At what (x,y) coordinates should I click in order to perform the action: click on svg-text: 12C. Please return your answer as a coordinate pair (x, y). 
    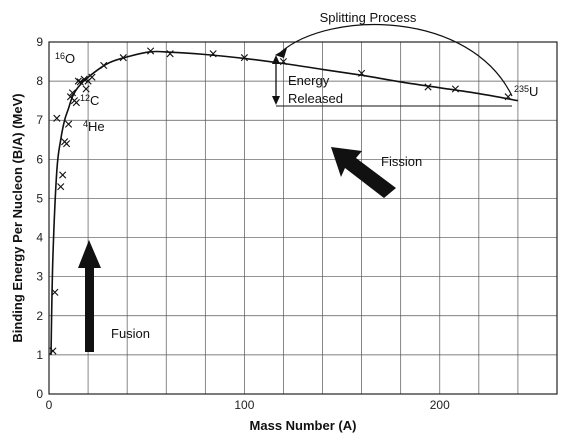
    Looking at the image, I should click on (89, 100).